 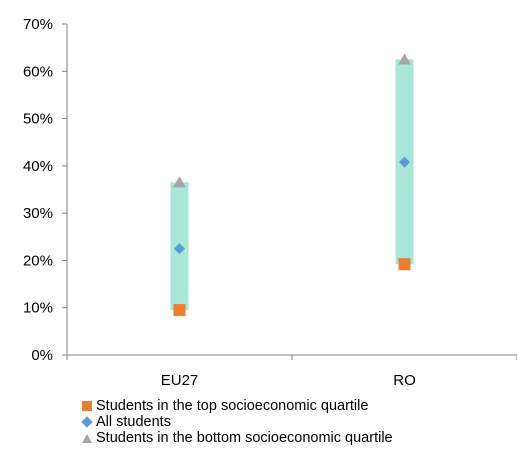 I want to click on x-tick-label: EU27, so click(x=180, y=380).